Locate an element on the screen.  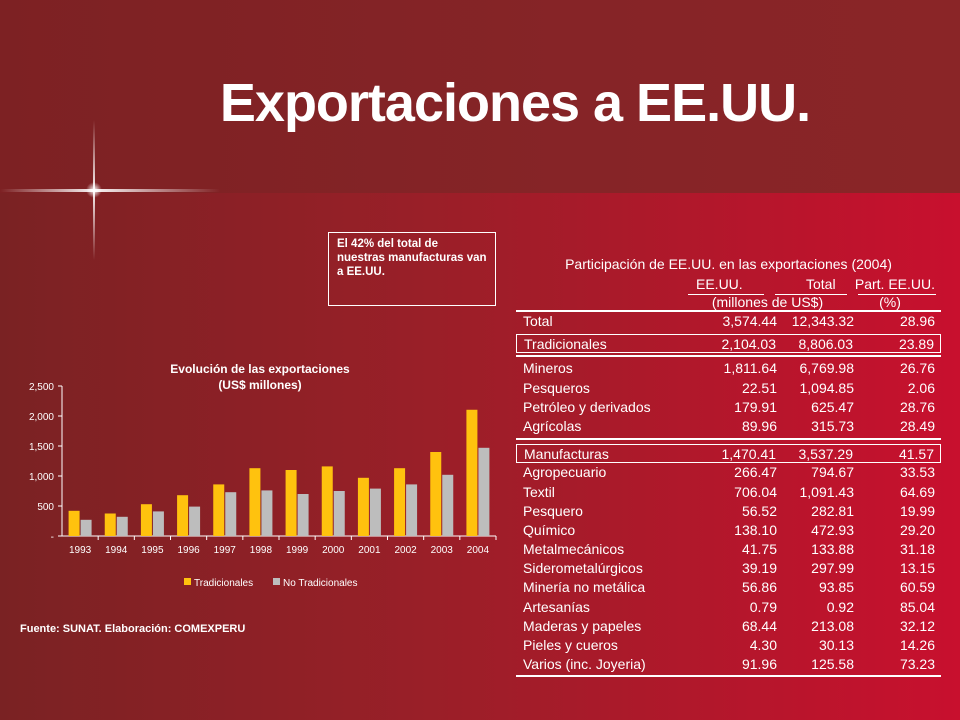
table-row: Mineros 1,811.64 6,769.98 26.76 is located at coordinates (728, 368).